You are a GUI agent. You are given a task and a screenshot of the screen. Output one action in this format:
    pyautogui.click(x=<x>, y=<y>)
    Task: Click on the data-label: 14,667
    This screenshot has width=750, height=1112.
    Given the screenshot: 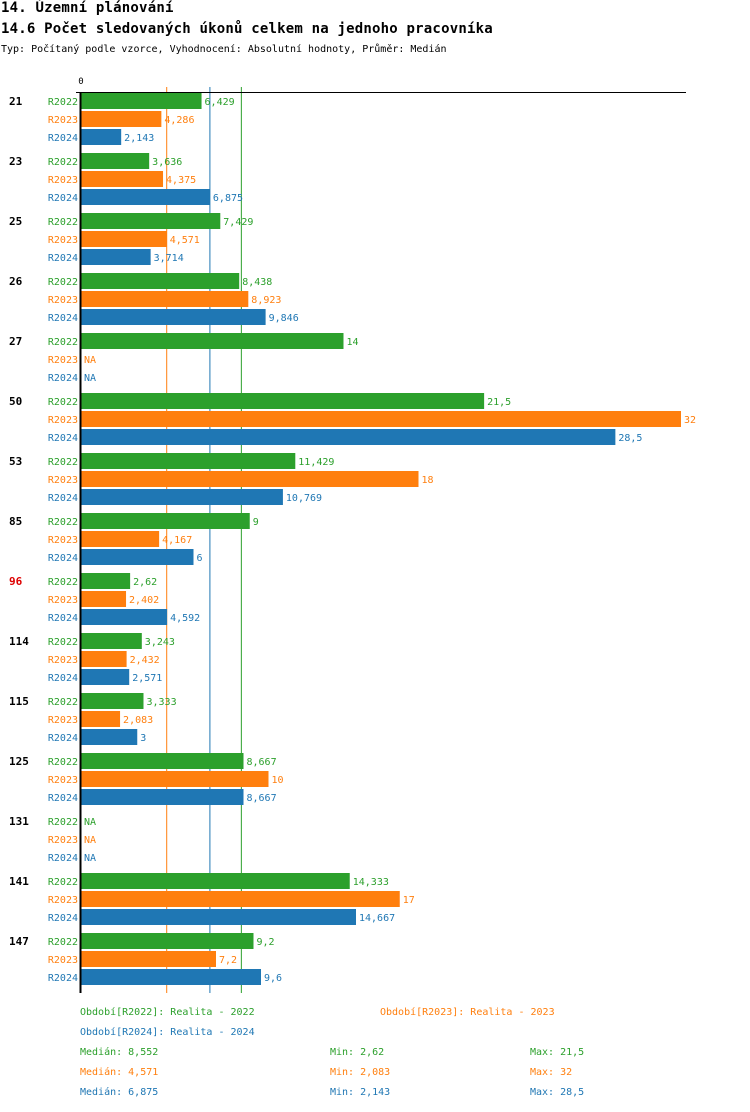 What is the action you would take?
    pyautogui.click(x=377, y=918)
    